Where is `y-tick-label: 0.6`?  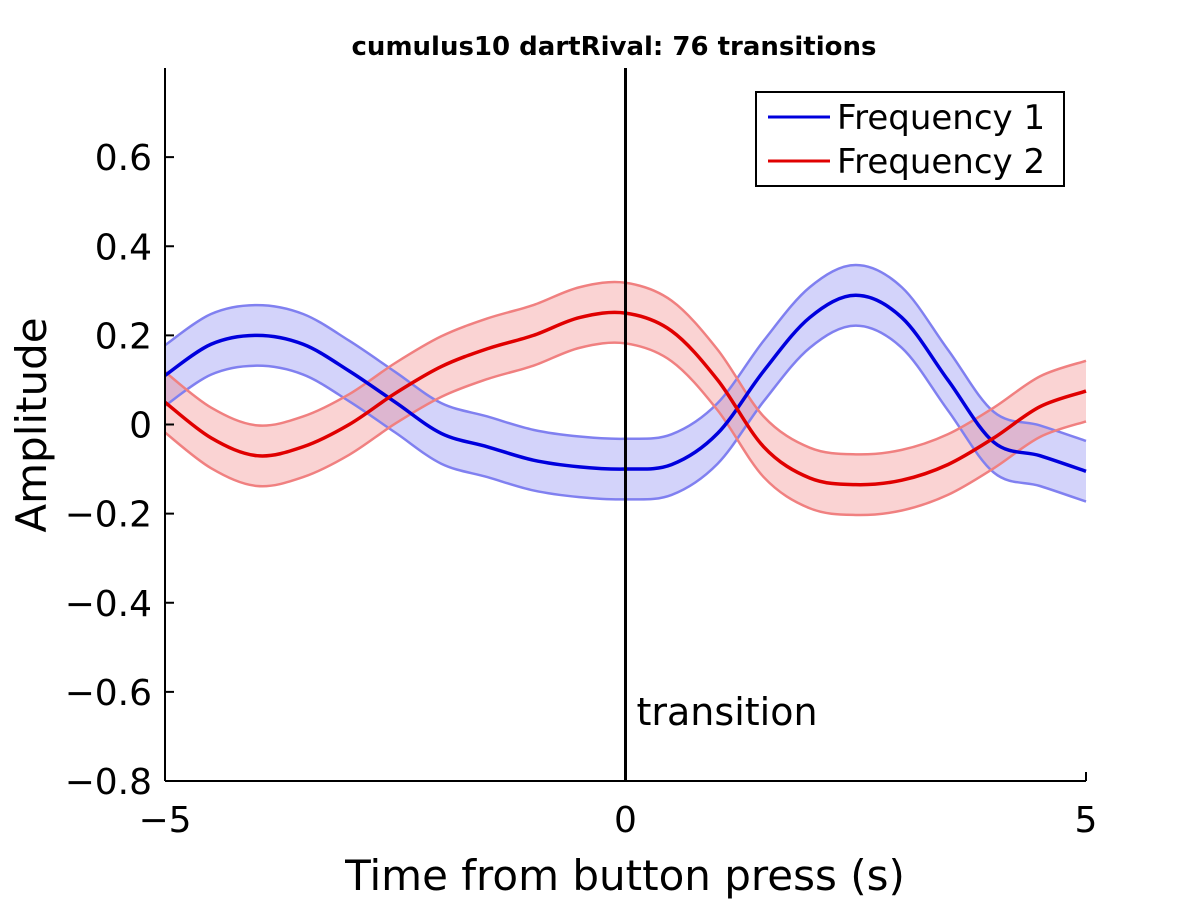 y-tick-label: 0.6 is located at coordinates (123, 158).